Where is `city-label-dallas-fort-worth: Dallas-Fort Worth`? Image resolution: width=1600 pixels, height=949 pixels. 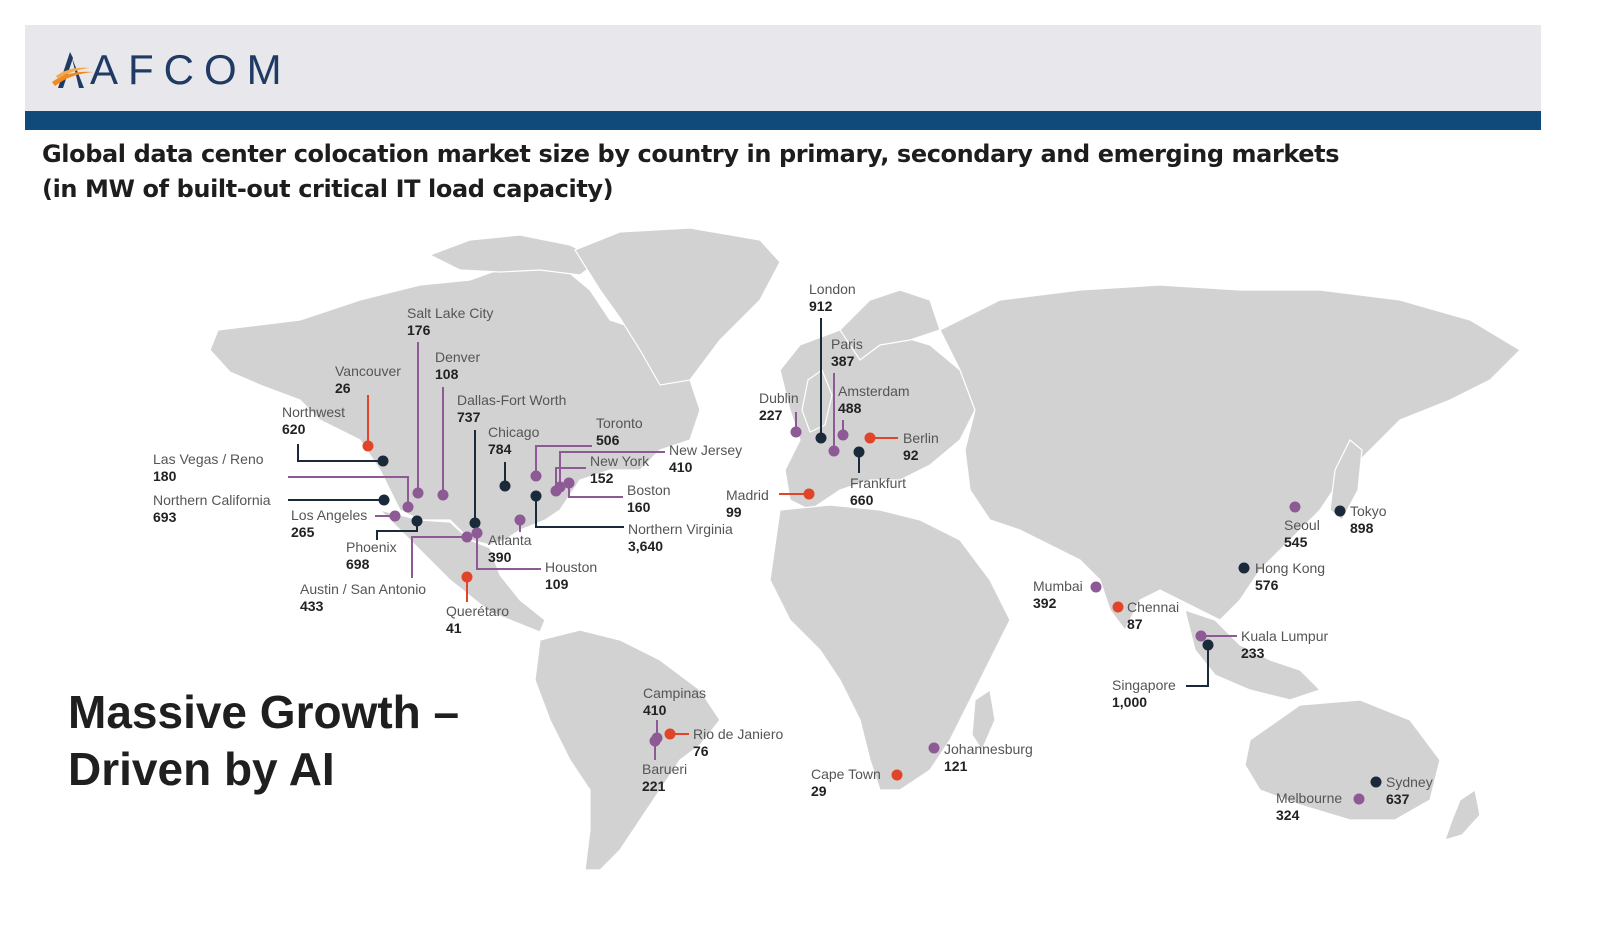 city-label-dallas-fort-worth: Dallas-Fort Worth is located at coordinates (511, 400).